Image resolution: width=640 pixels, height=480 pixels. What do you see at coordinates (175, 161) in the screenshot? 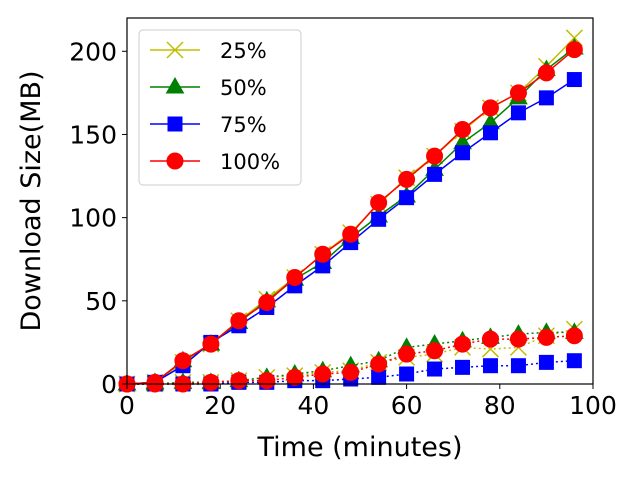
I see `legend-marker-100pct` at bounding box center [175, 161].